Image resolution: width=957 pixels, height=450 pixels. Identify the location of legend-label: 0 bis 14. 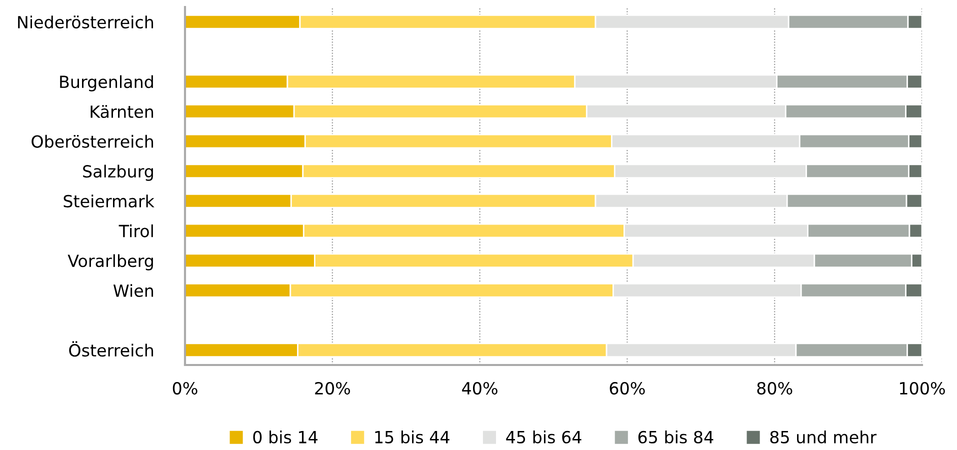
(285, 437).